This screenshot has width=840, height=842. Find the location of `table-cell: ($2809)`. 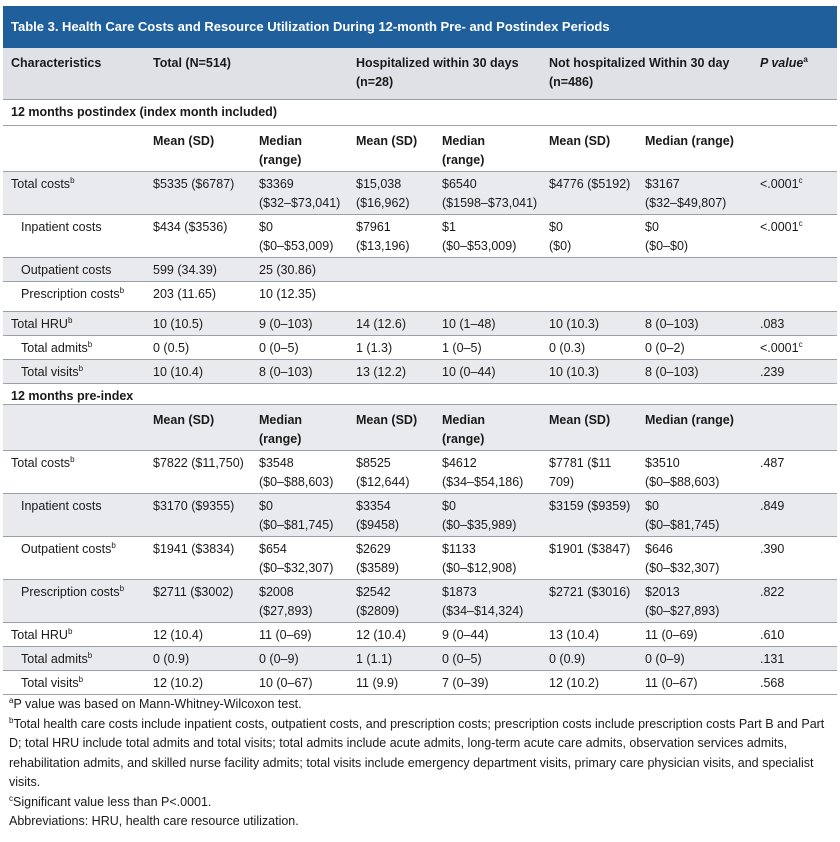

table-cell: ($2809) is located at coordinates (378, 611).